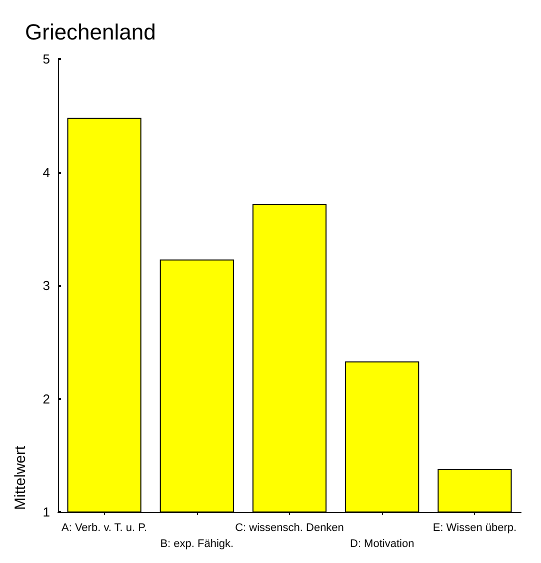 The height and width of the screenshot is (563, 541). I want to click on x-tick-label: B: exp. Fähigk., so click(197, 544).